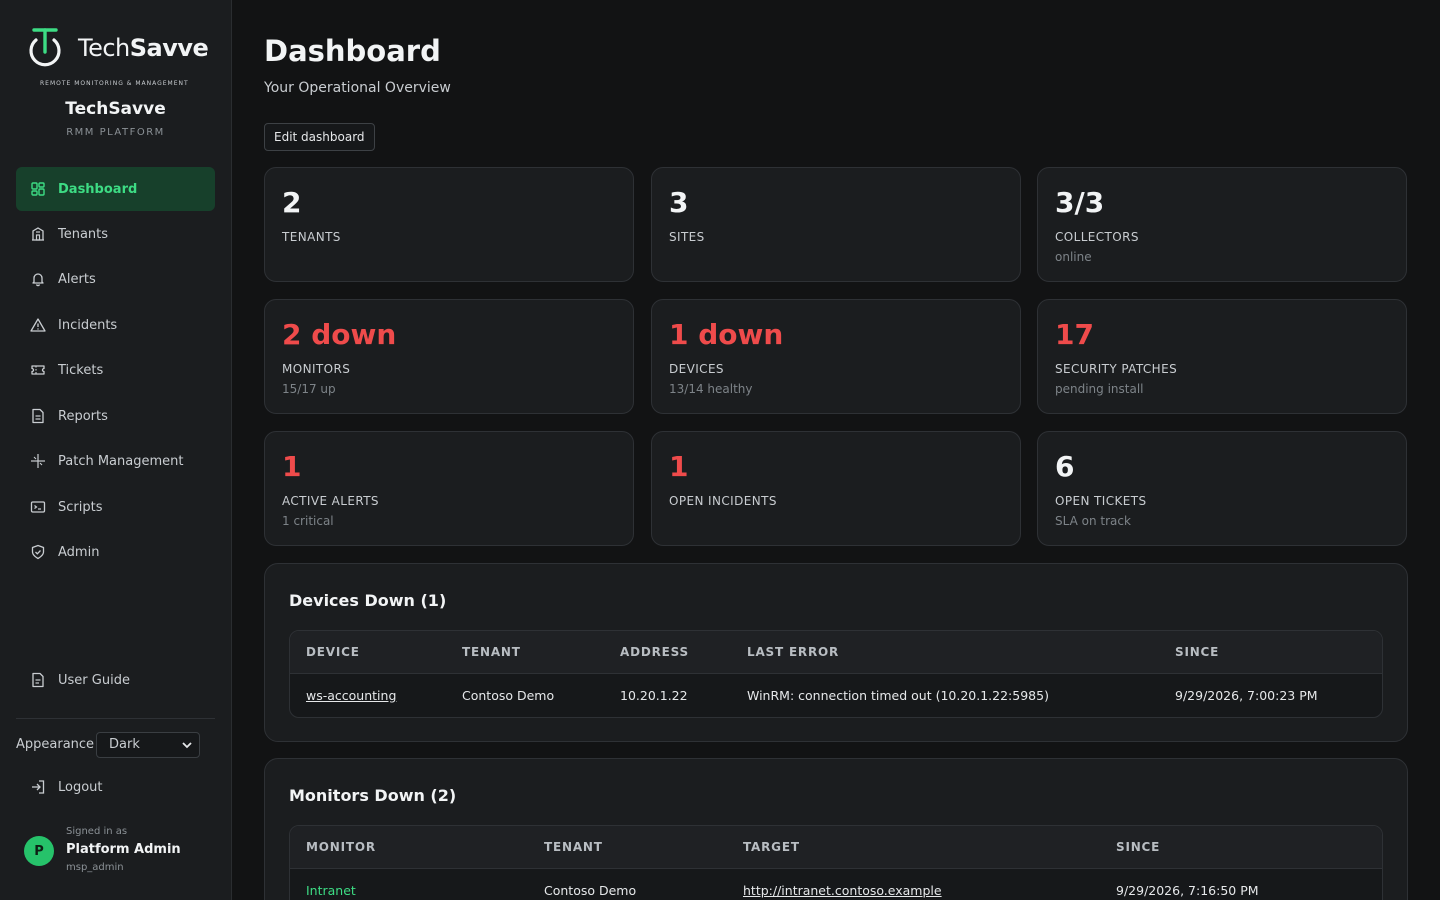 The height and width of the screenshot is (900, 1440). What do you see at coordinates (726, 334) in the screenshot?
I see `stat-value: 1 down` at bounding box center [726, 334].